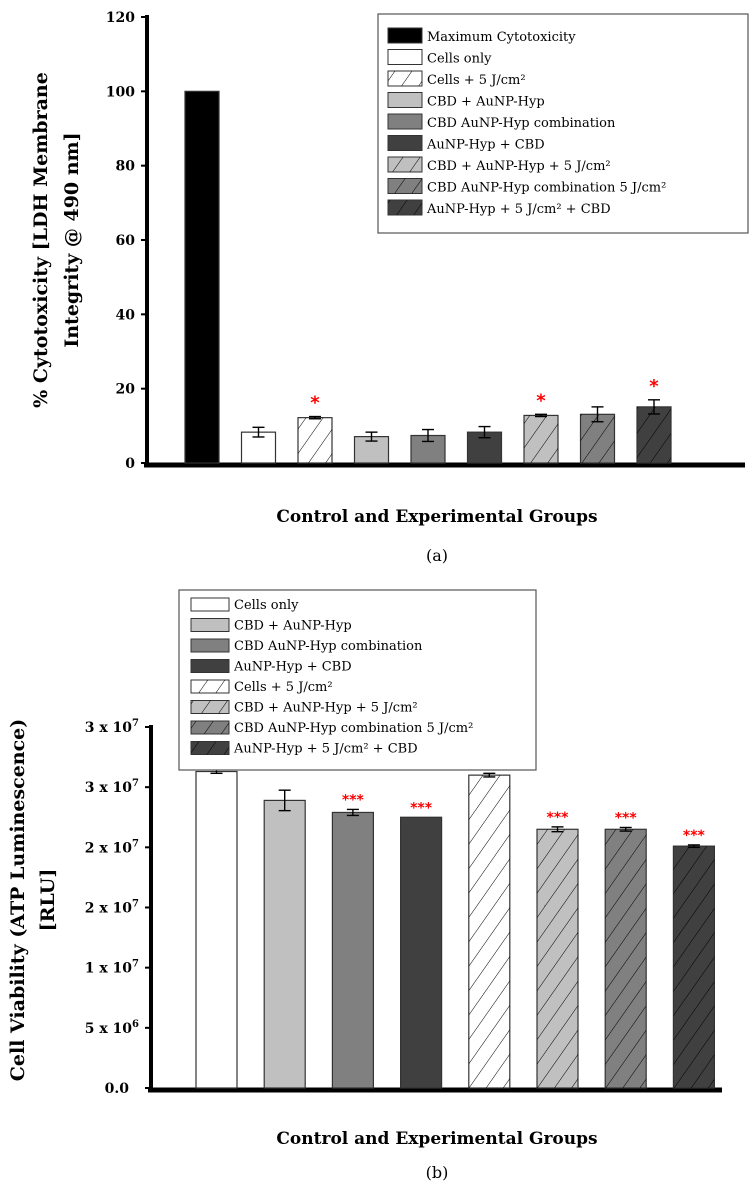  What do you see at coordinates (112, 1028) in the screenshot?
I see `y-tick-label: 5 x 106` at bounding box center [112, 1028].